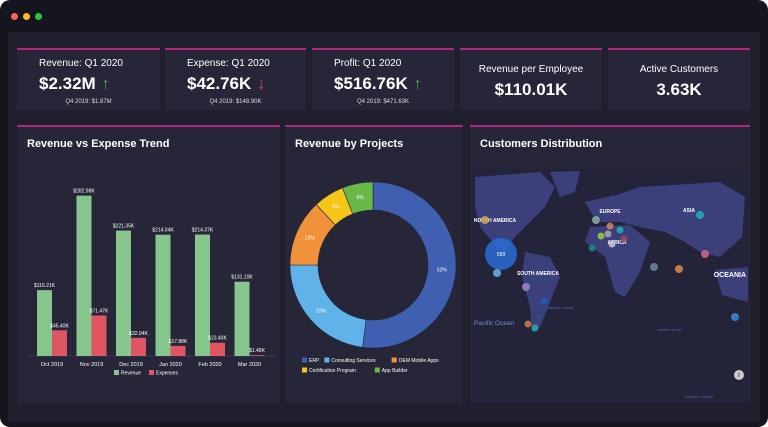 The height and width of the screenshot is (427, 768). Describe the element at coordinates (163, 231) in the screenshot. I see `data-label: $214.04K` at that location.